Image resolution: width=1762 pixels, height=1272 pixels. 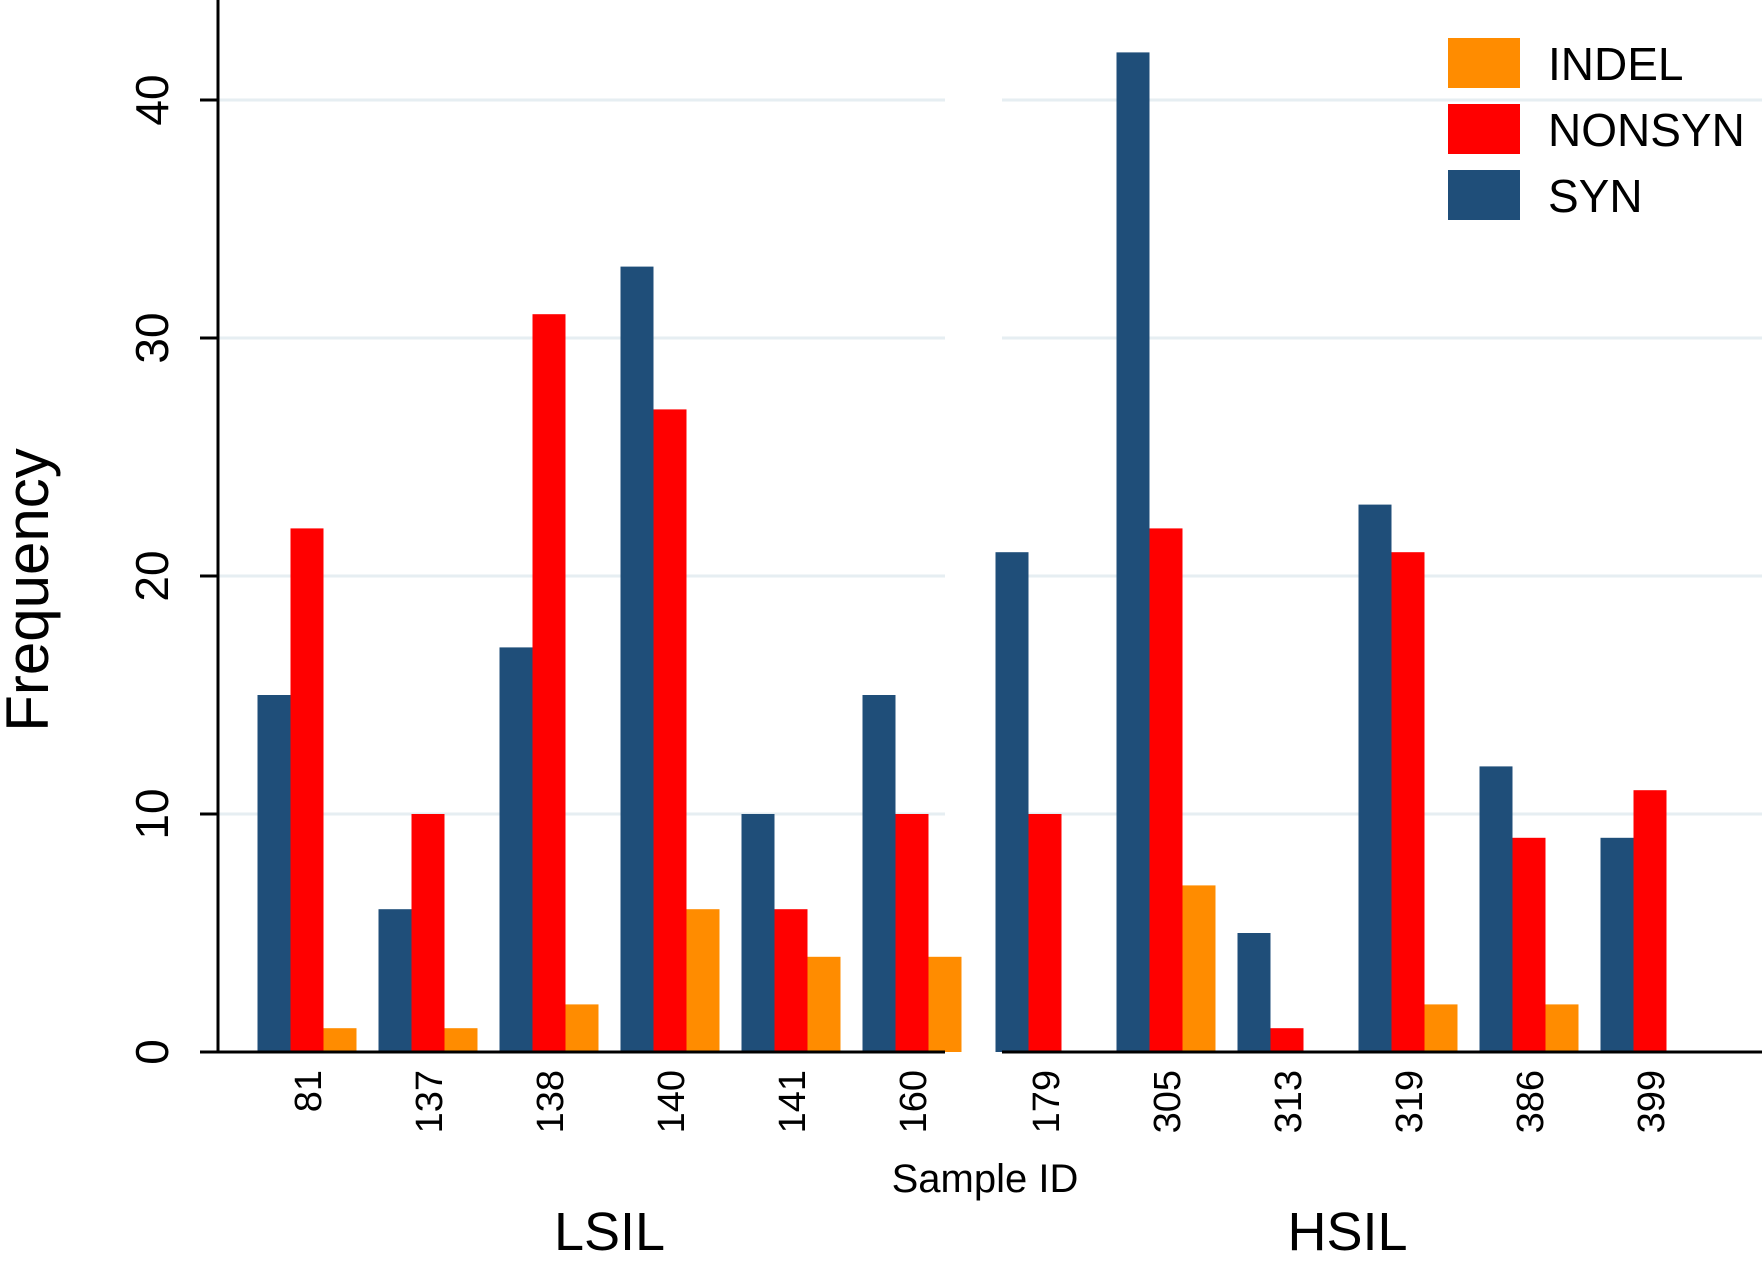 What do you see at coordinates (1410, 1101) in the screenshot?
I see `x-tick-label: 319` at bounding box center [1410, 1101].